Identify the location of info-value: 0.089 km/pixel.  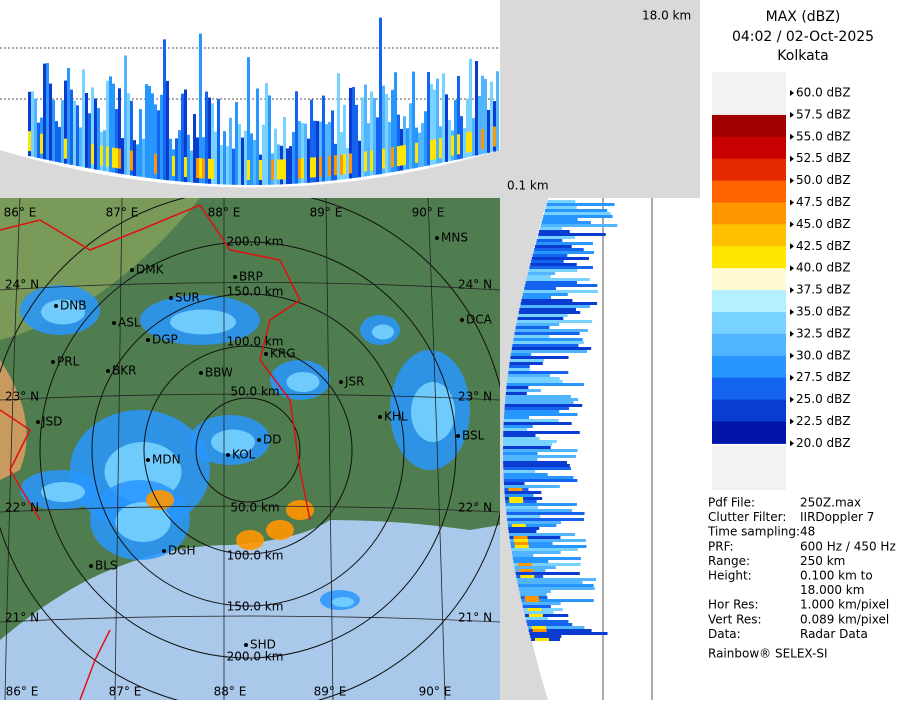
(844, 619).